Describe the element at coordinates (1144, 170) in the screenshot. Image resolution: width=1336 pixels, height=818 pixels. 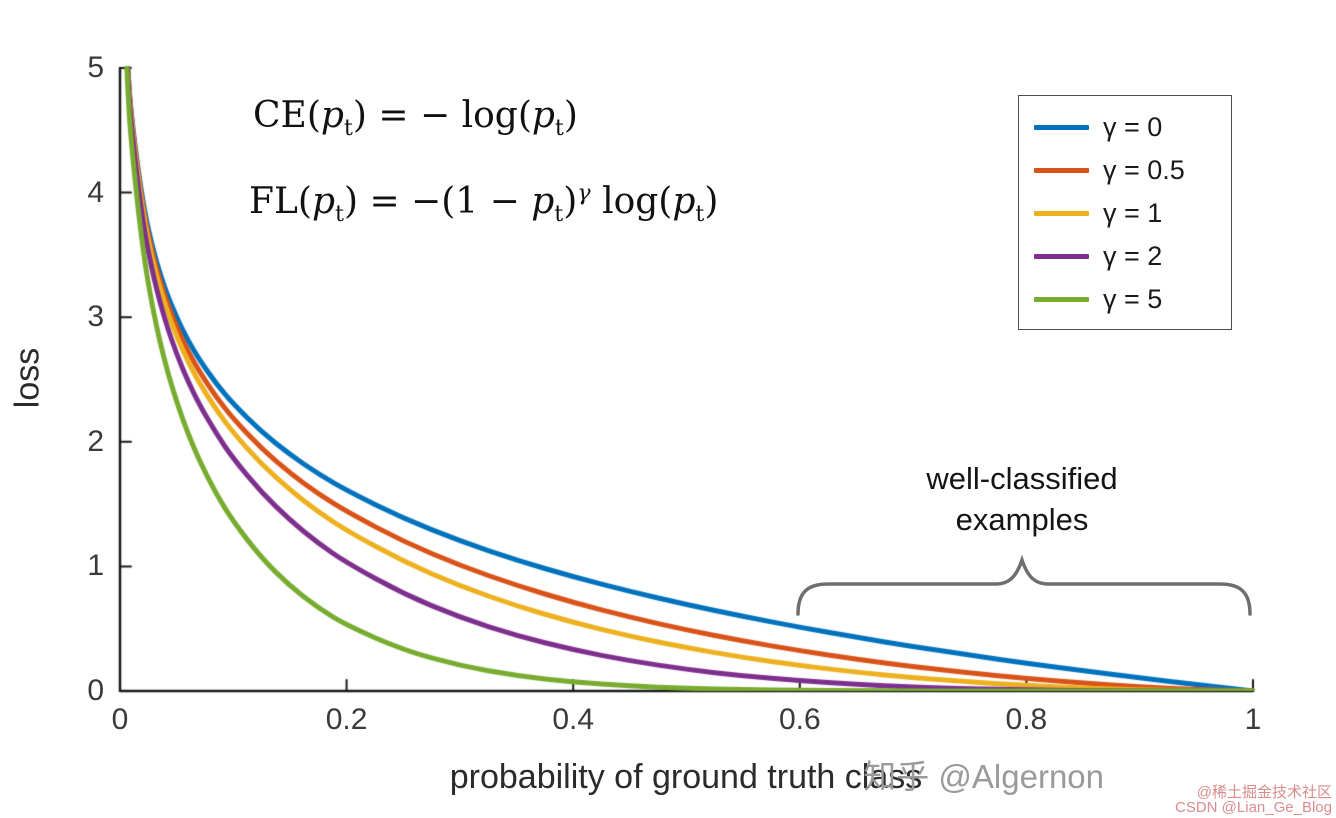
I see `legend-label: γ = 0.5` at that location.